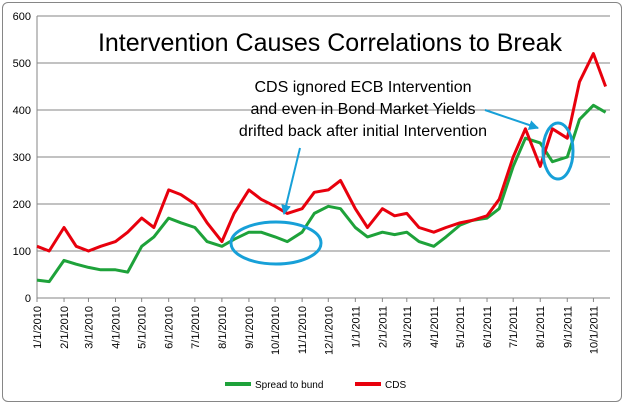 The image size is (626, 406). Describe the element at coordinates (22, 64) in the screenshot. I see `y-tick-label: 500` at that location.